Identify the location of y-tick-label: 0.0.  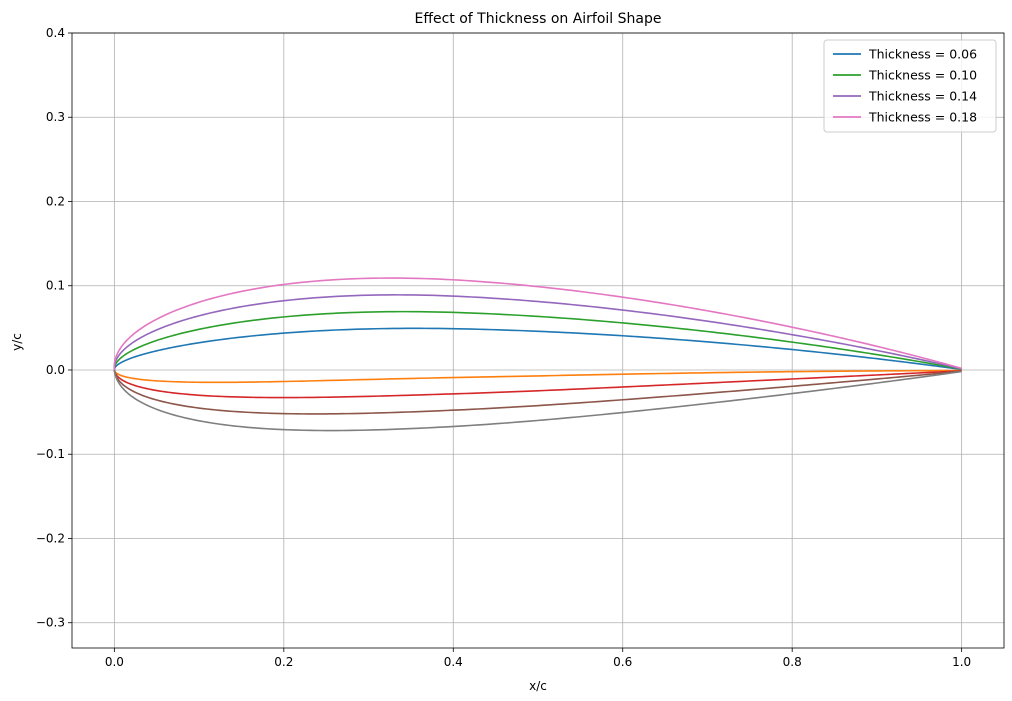
(55, 370).